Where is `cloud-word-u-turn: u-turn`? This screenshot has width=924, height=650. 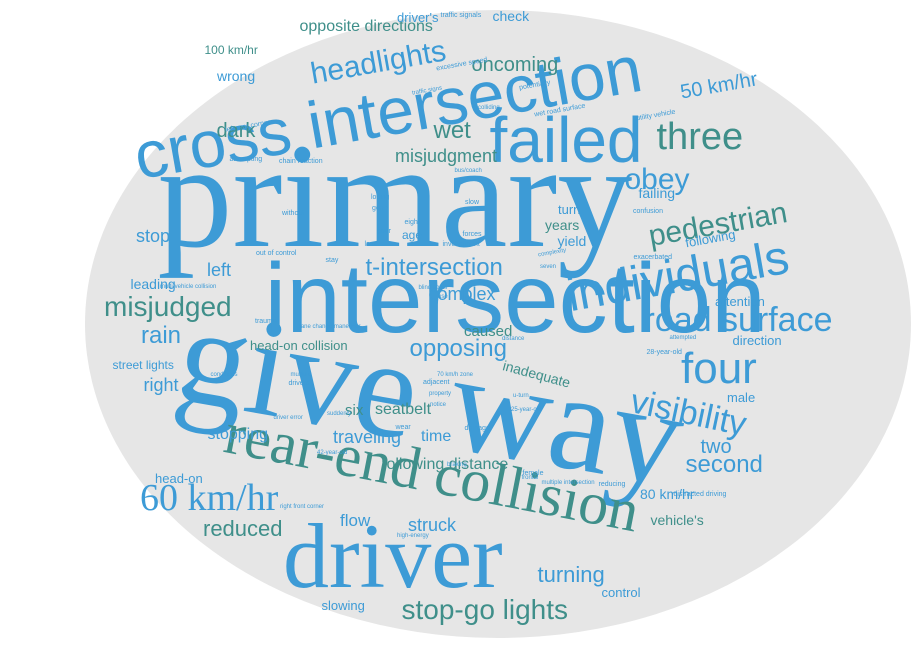
cloud-word-u-turn: u-turn is located at coordinates (521, 396).